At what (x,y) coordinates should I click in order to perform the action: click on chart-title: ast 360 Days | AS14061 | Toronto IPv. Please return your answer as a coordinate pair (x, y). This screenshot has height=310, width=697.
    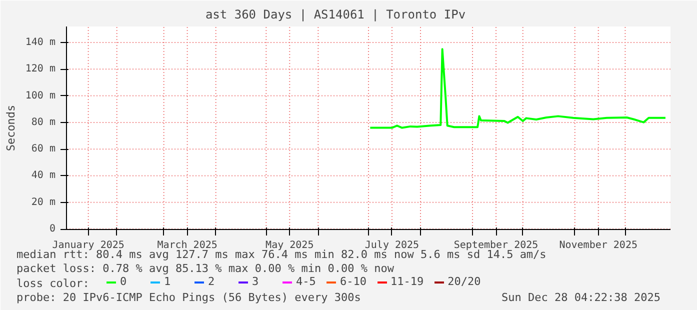
    Looking at the image, I should click on (335, 15).